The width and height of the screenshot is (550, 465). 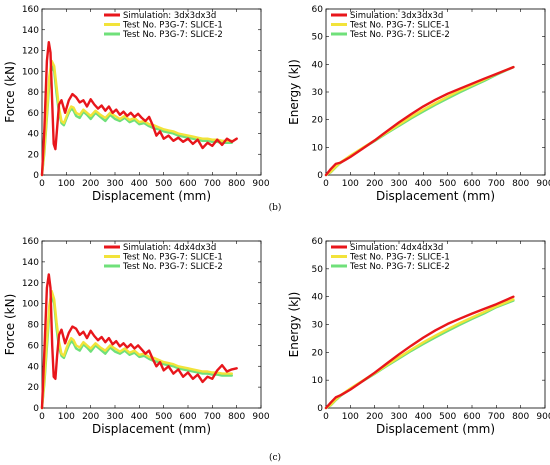 What do you see at coordinates (275, 207) in the screenshot?
I see `caption-b: (b)` at bounding box center [275, 207].